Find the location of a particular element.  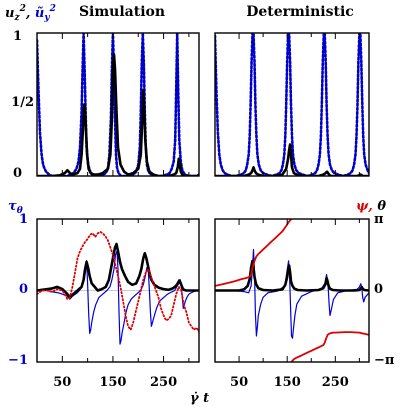

ylabel-top-left: uz2, ũy2 is located at coordinates (30, 13).